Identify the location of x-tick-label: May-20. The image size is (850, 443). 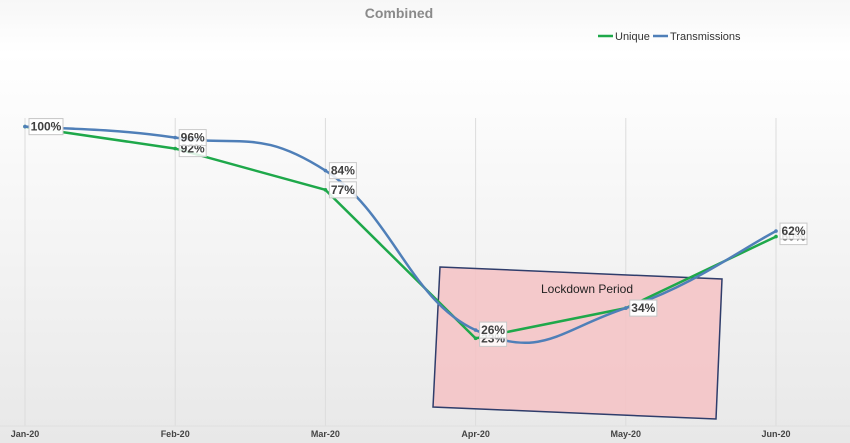
(626, 434).